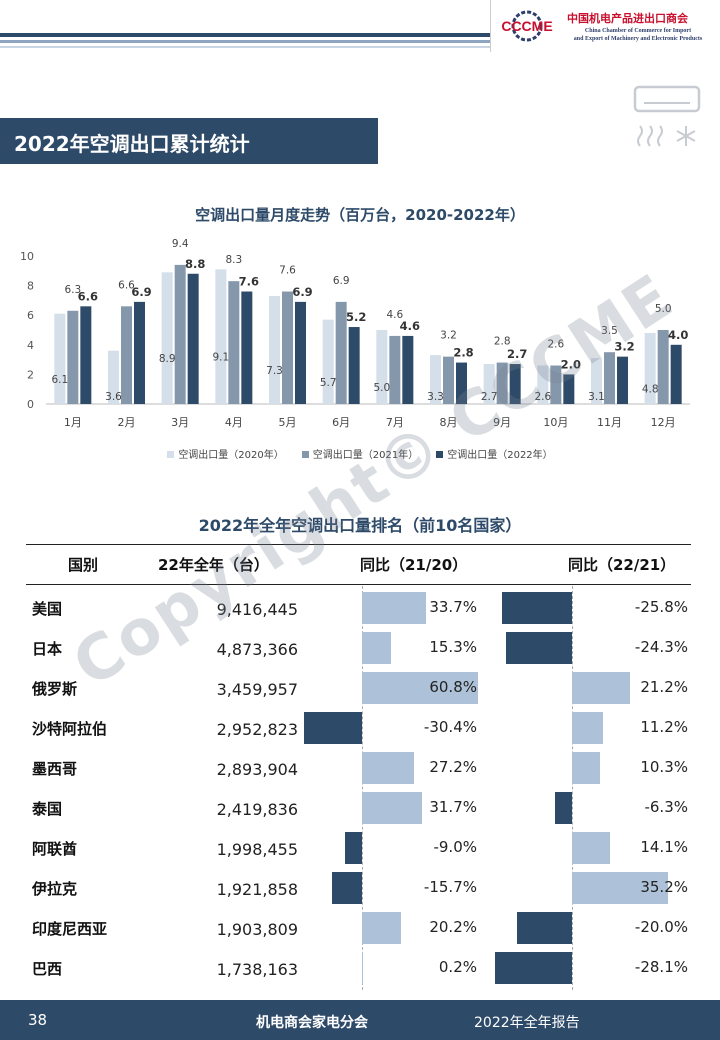 This screenshot has width=720, height=1040. I want to click on yoy-21-20-value: 60.8%, so click(453, 687).